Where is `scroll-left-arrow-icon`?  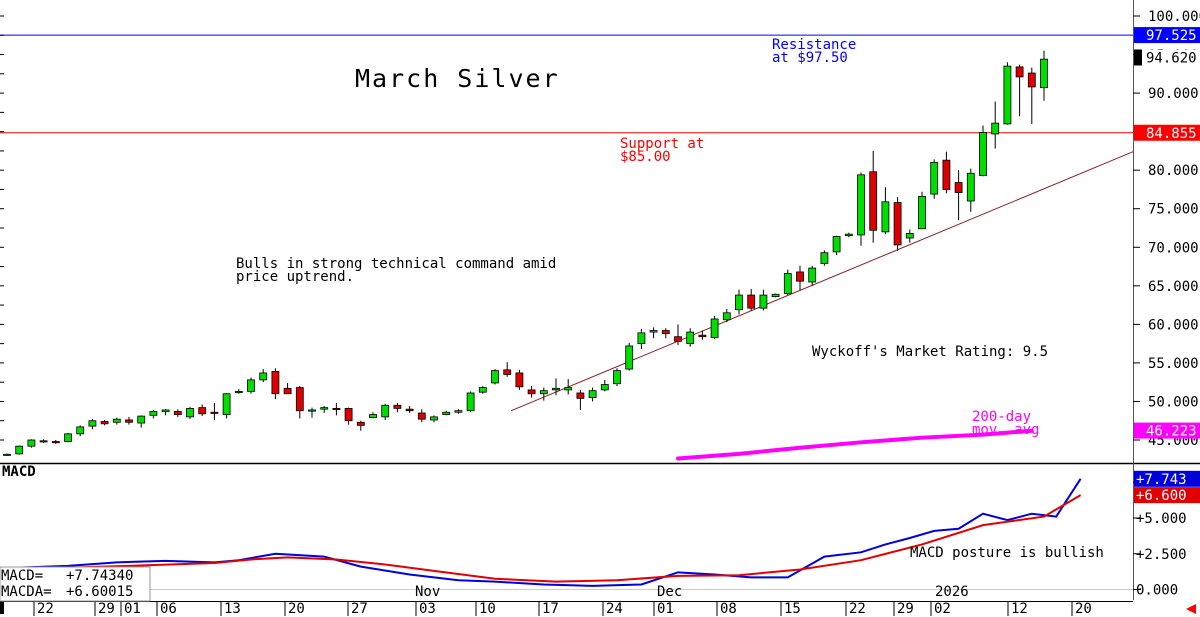
scroll-left-arrow-icon is located at coordinates (1191, 609).